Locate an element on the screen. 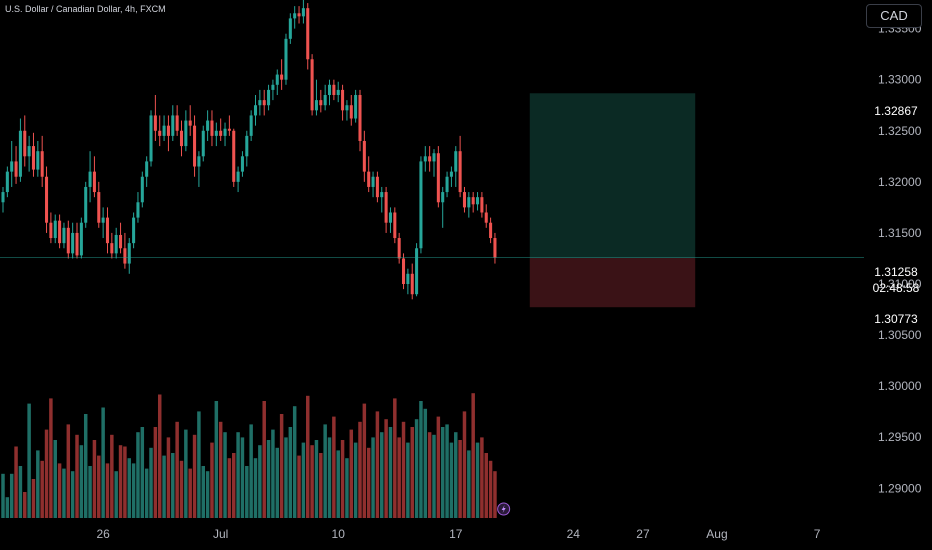 The height and width of the screenshot is (550, 932). y-tick-label: 1.31000 is located at coordinates (900, 284).